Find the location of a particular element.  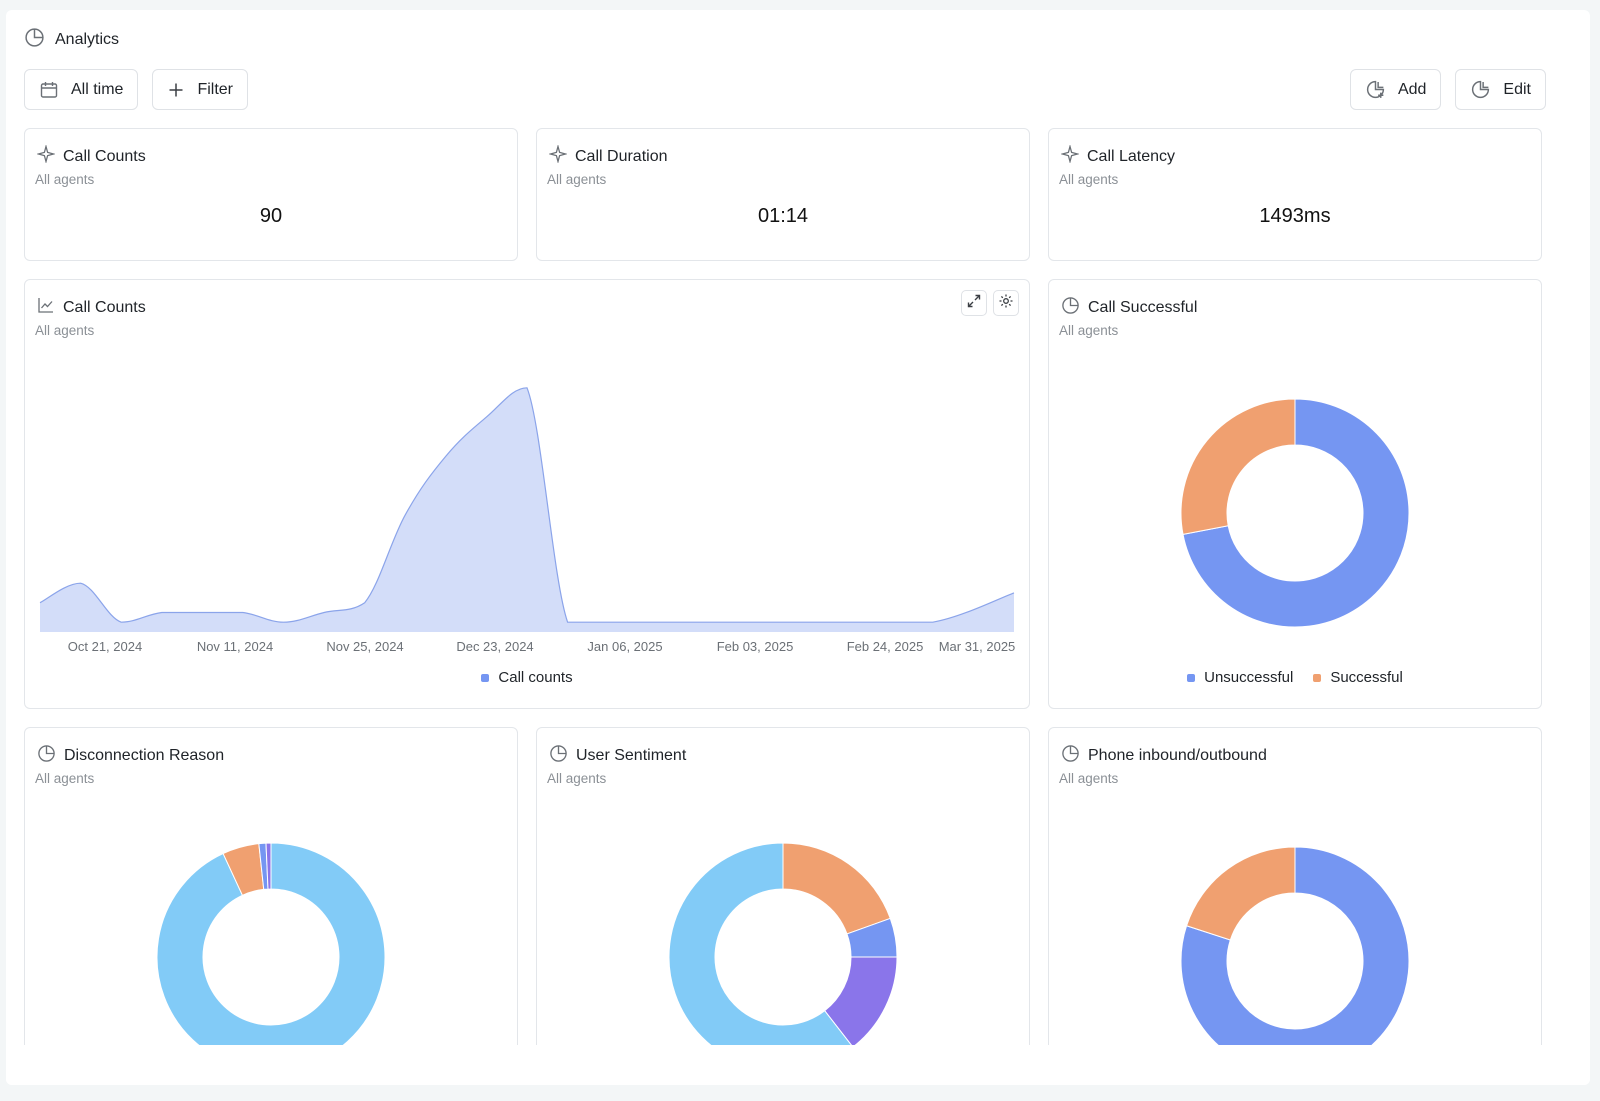

x-tick-label: Jan 06, 2025 is located at coordinates (624, 646).